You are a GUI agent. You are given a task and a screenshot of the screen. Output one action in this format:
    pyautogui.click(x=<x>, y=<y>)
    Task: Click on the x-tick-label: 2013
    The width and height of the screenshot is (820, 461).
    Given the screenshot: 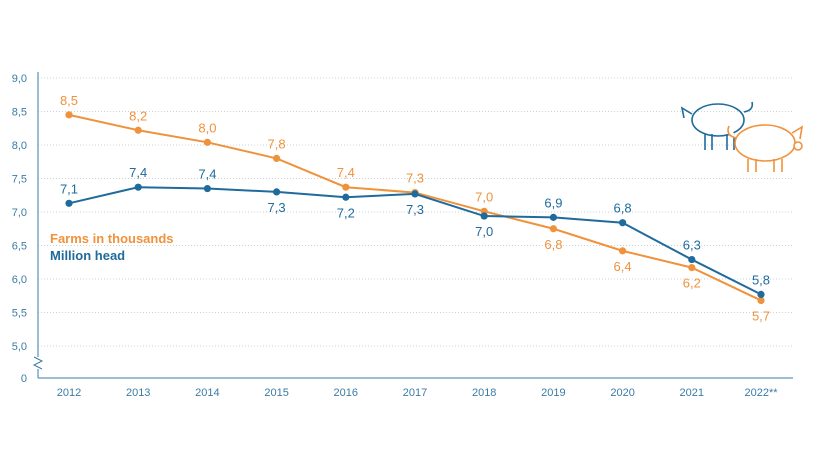 What is the action you would take?
    pyautogui.click(x=138, y=393)
    